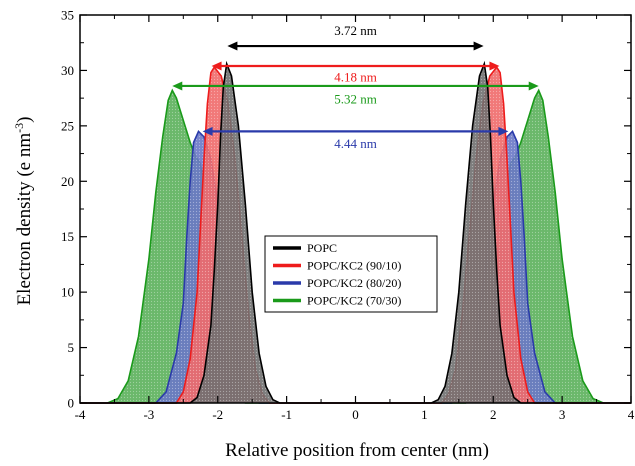  Describe the element at coordinates (286, 414) in the screenshot. I see `x-tick-label: -1` at that location.